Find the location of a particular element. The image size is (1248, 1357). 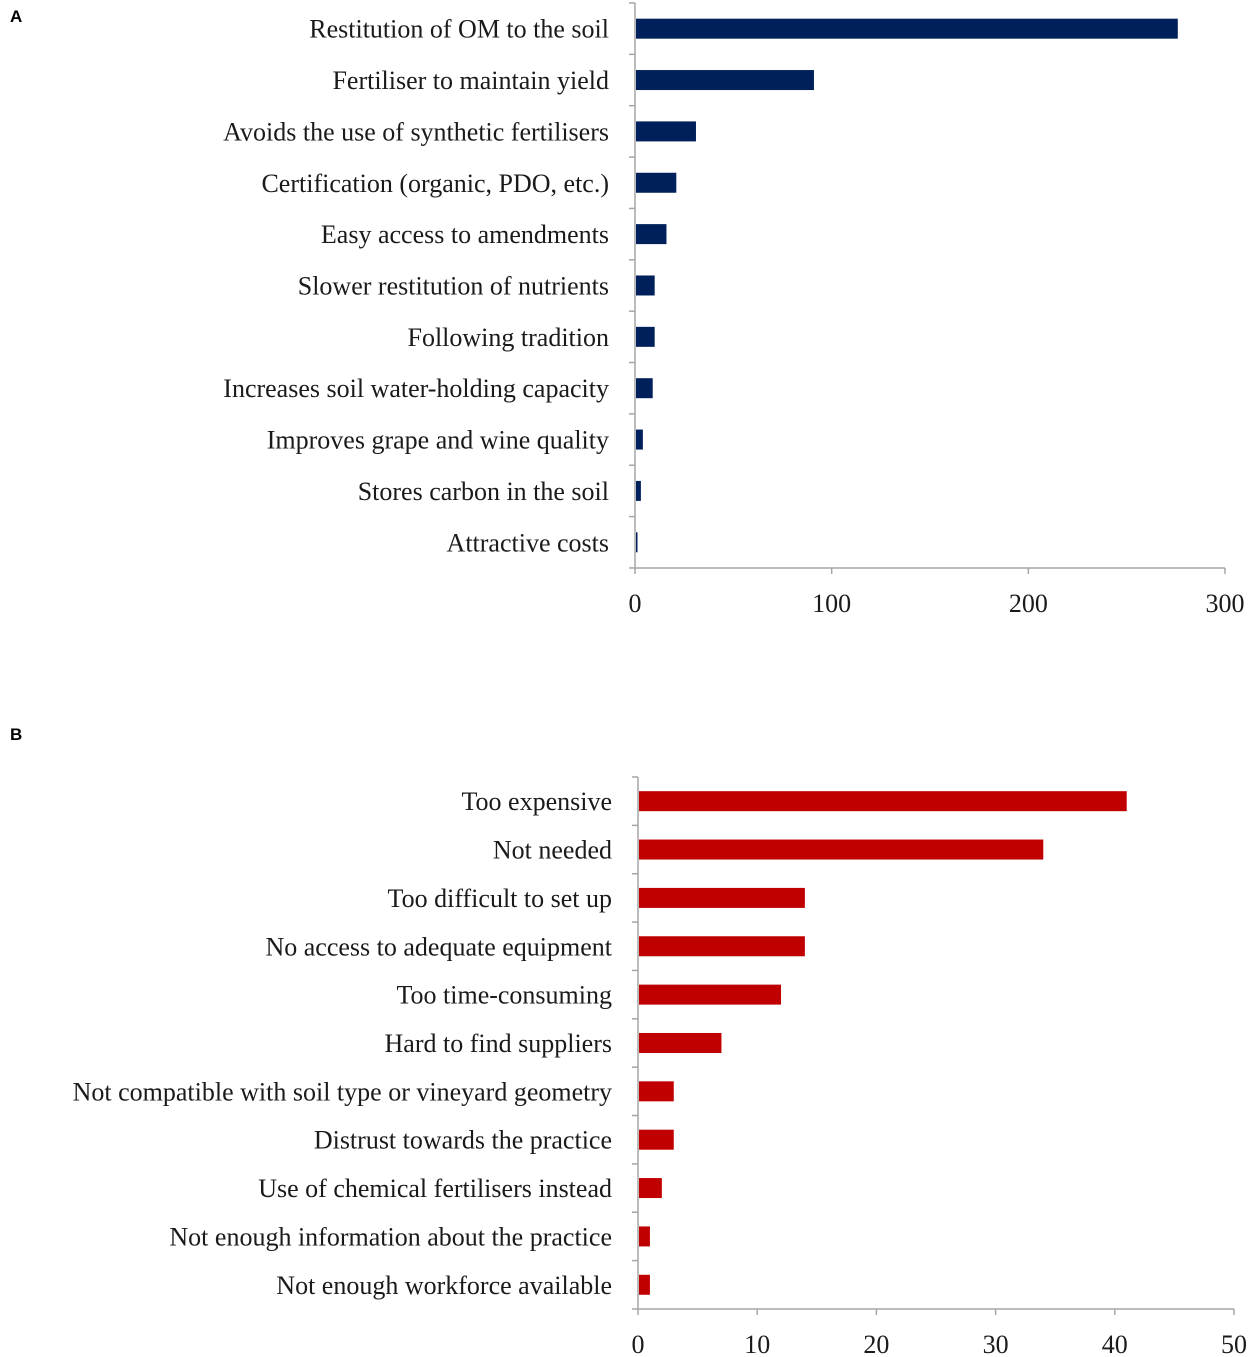

panel-a-category-label: Stores carbon in the soil is located at coordinates (483, 491).